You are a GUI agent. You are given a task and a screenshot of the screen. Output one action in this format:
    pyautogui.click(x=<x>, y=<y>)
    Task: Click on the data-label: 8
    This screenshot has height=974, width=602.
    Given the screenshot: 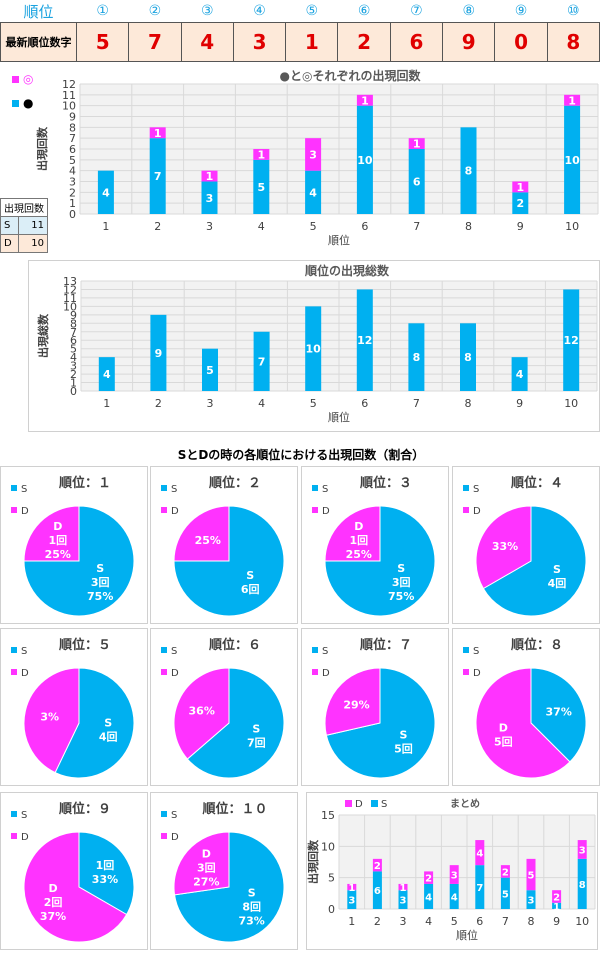 What is the action you would take?
    pyautogui.click(x=469, y=171)
    